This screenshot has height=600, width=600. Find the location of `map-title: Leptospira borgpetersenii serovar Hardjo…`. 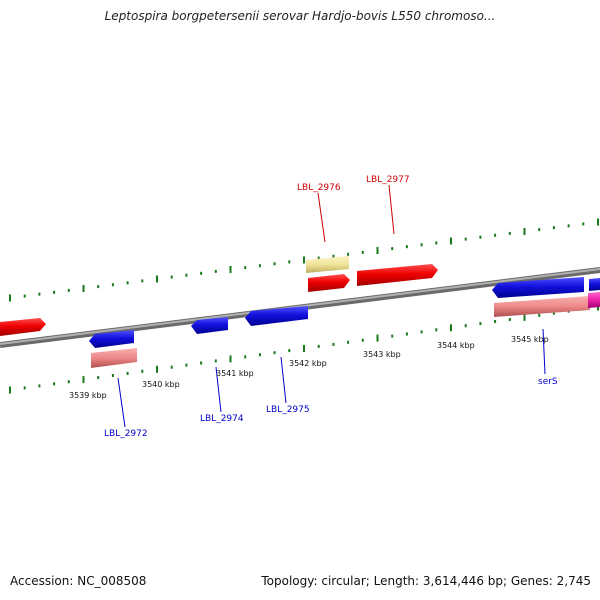

map-title: Leptospira borgpetersenii serovar Hardjo… is located at coordinates (300, 16).